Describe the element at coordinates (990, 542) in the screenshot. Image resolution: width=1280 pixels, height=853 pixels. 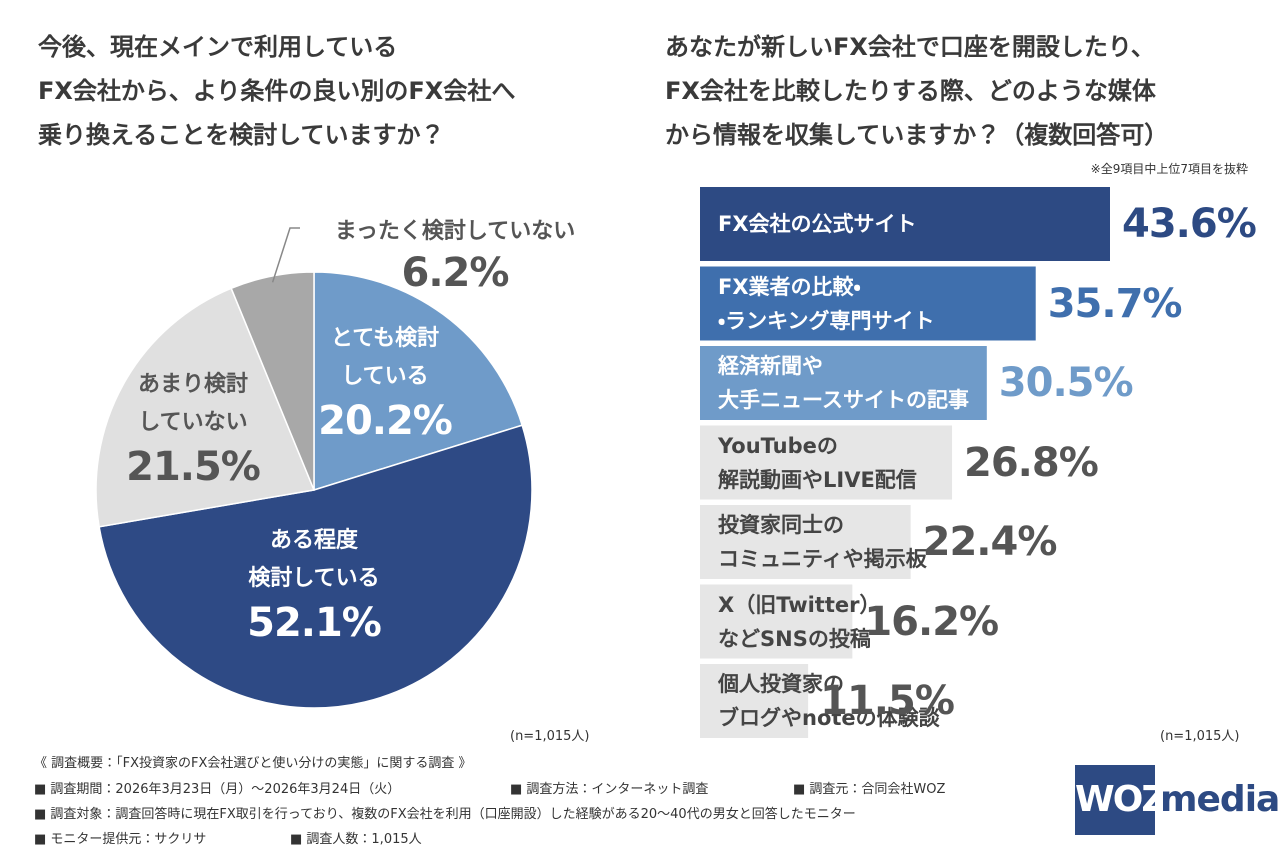
I see `bar-value: 22.4%` at that location.